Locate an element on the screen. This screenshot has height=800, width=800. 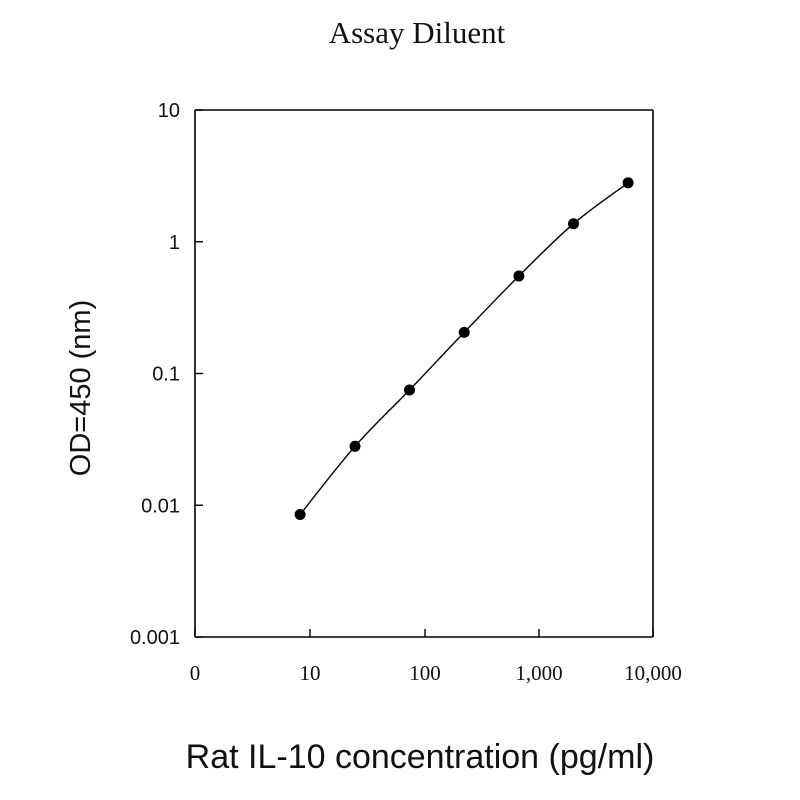
y-tick-label: 0.1 is located at coordinates (166, 375).